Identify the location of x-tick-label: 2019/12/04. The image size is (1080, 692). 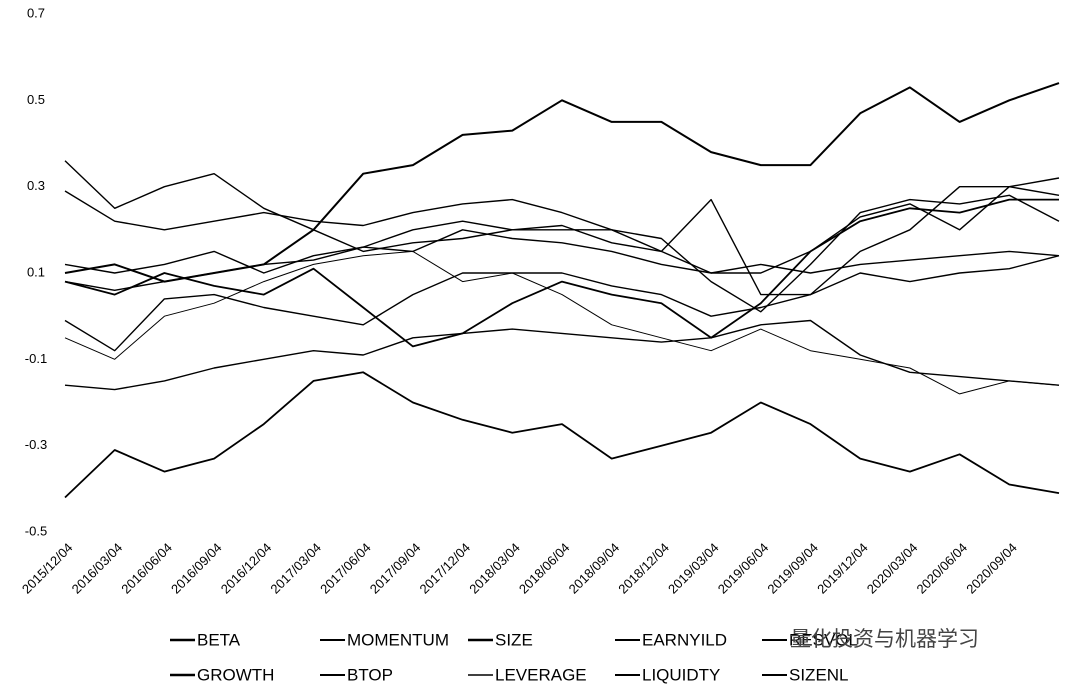
(842, 568).